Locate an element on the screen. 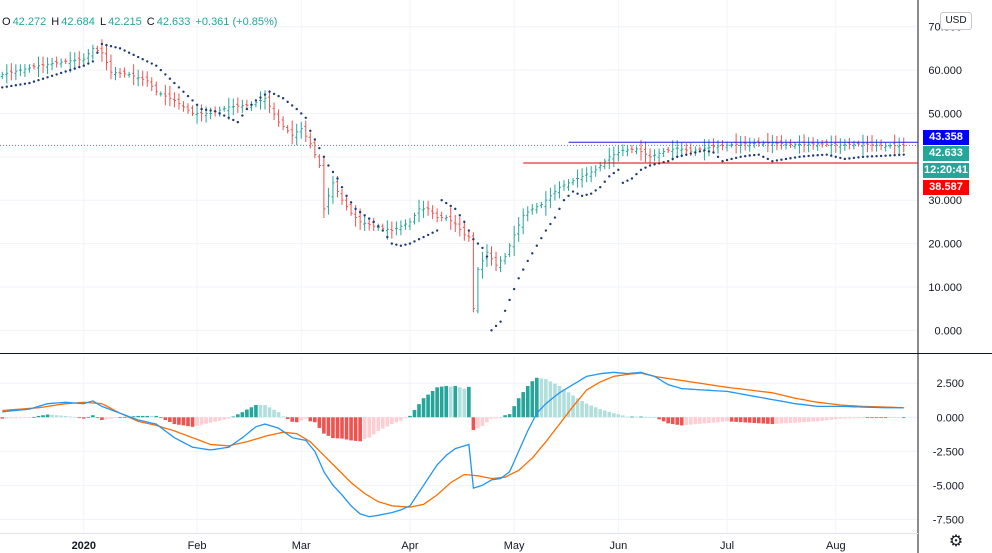 This screenshot has height=553, width=992. y-tick-label: 10.000 is located at coordinates (945, 288).